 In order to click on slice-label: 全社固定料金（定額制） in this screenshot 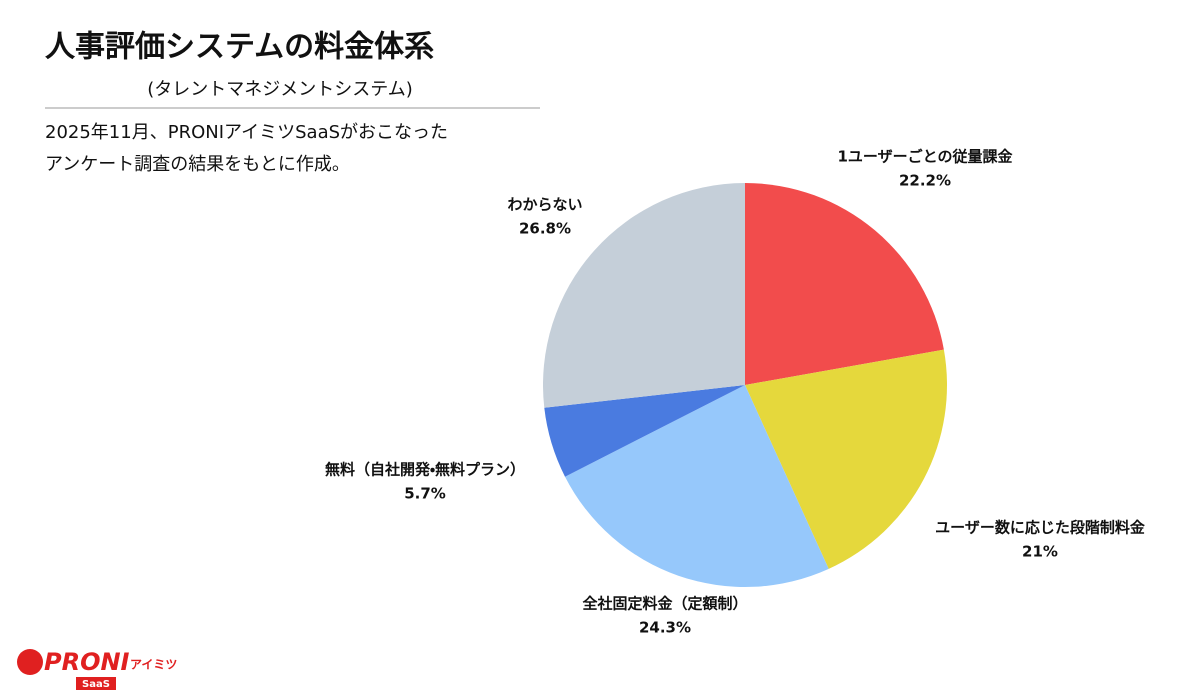, I will do `click(664, 604)`.